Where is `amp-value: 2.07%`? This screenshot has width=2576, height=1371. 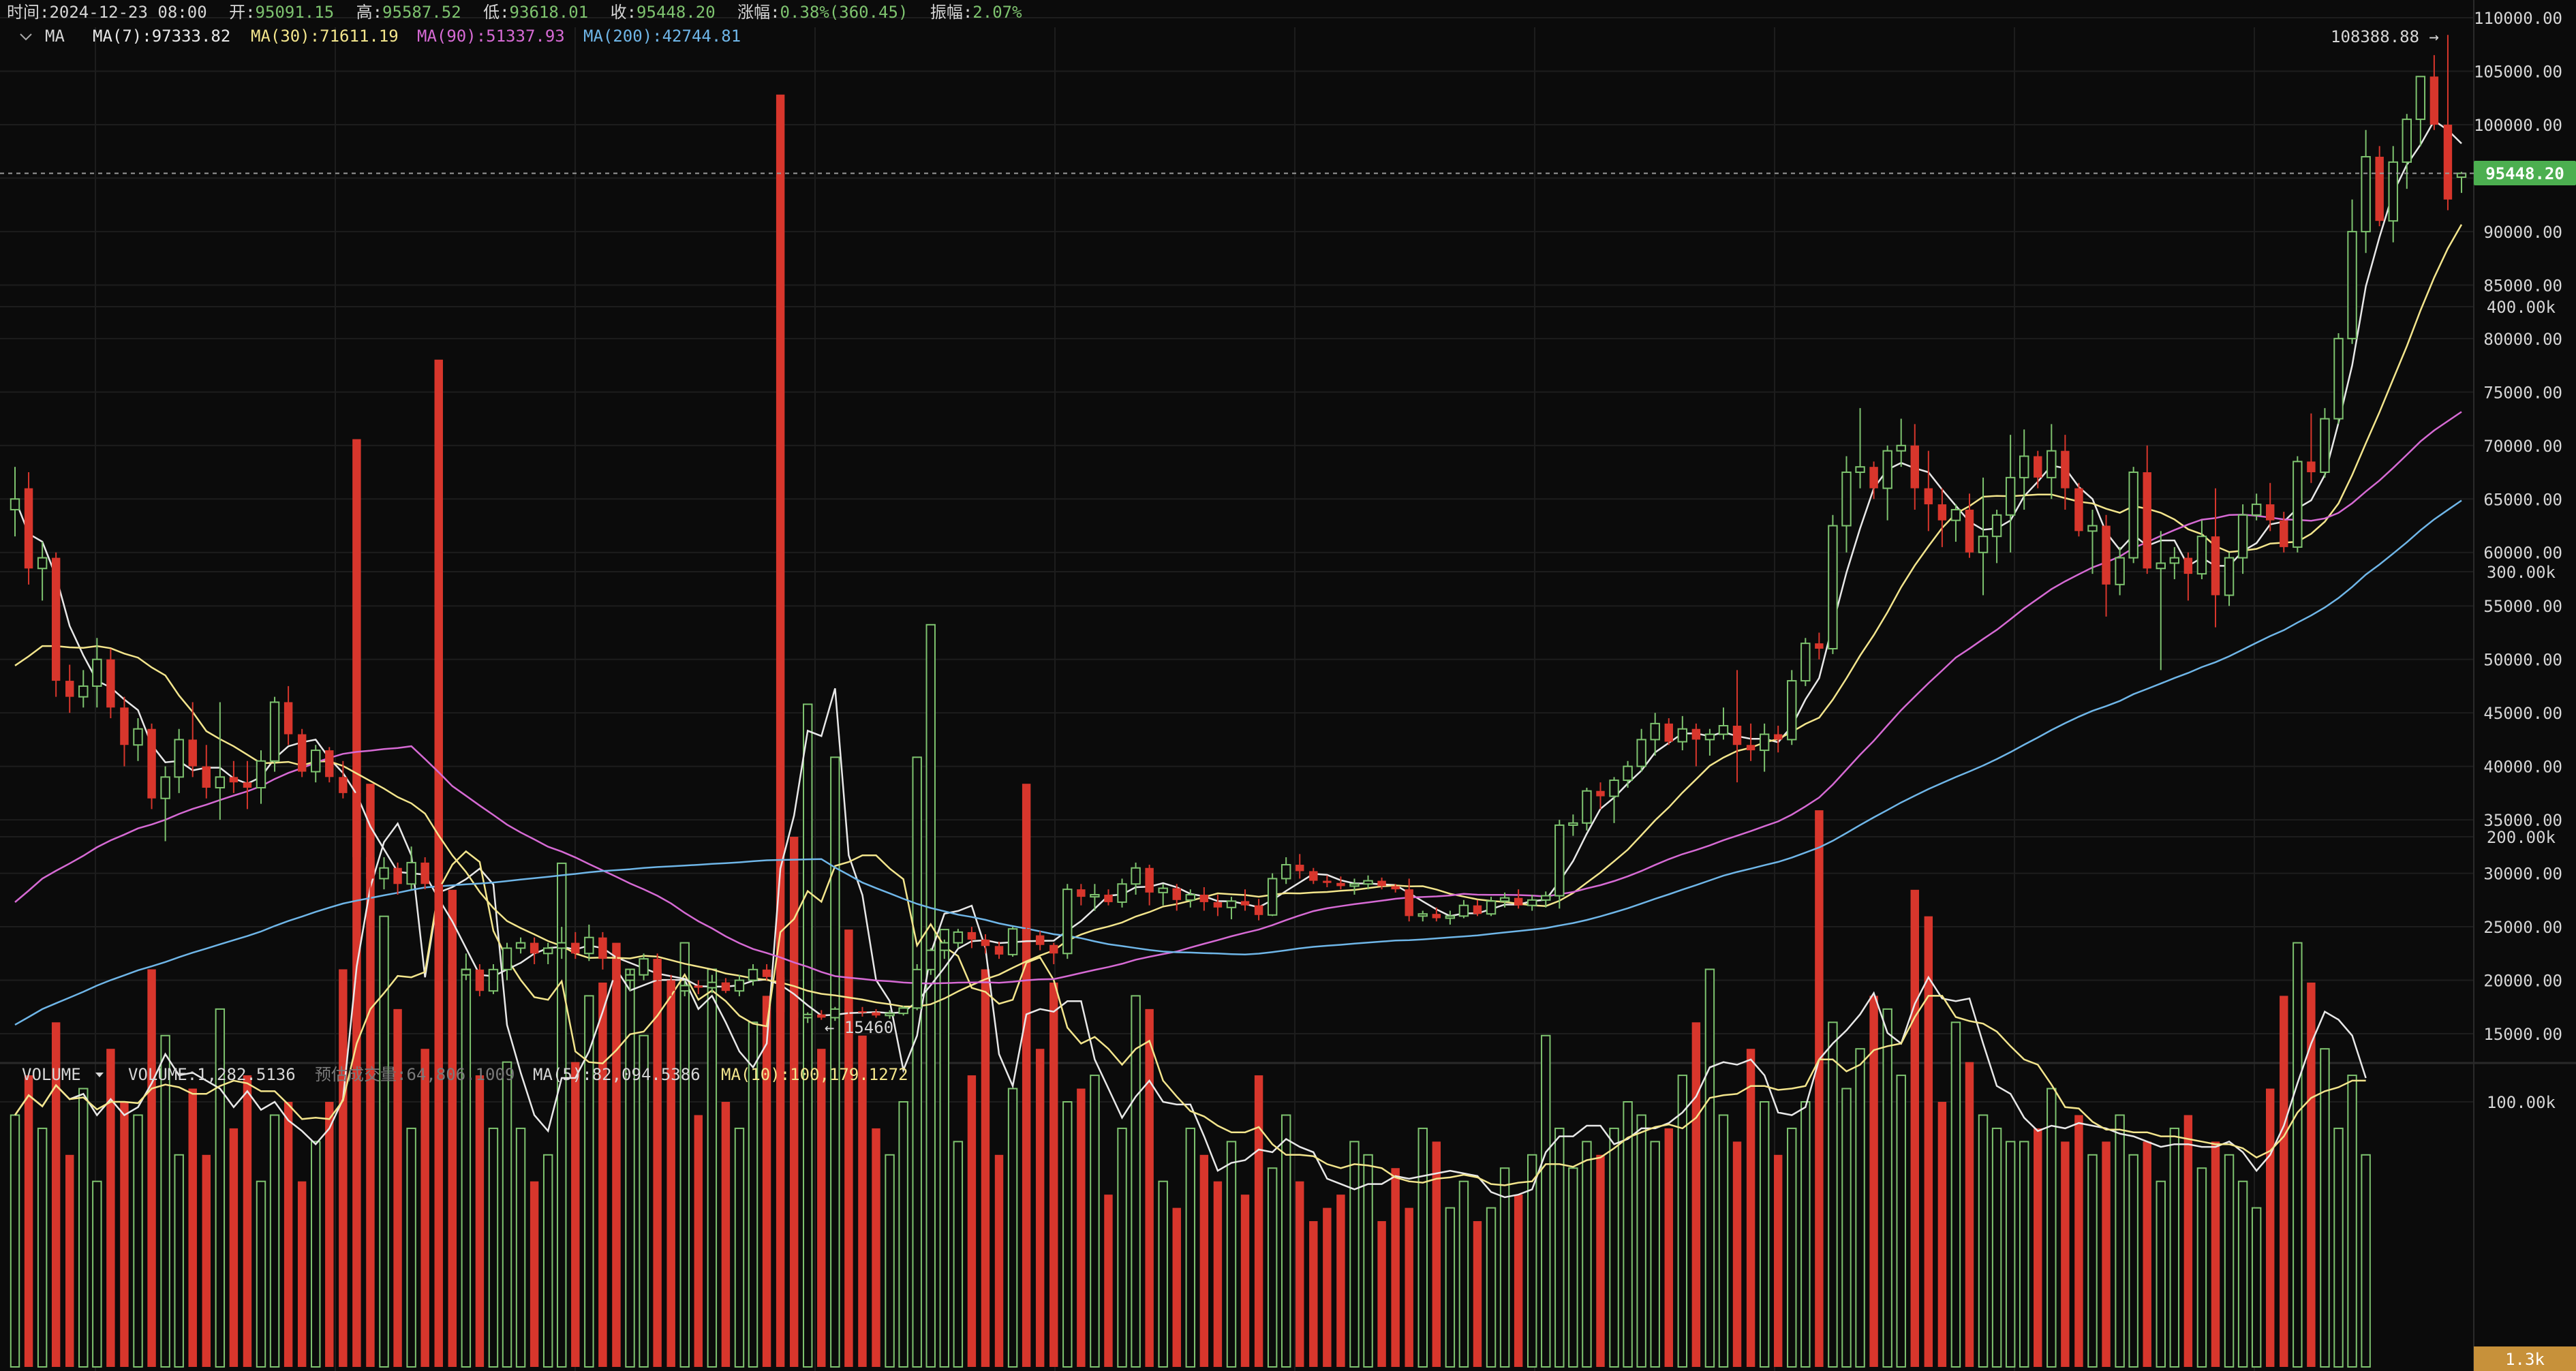 amp-value: 2.07% is located at coordinates (997, 12).